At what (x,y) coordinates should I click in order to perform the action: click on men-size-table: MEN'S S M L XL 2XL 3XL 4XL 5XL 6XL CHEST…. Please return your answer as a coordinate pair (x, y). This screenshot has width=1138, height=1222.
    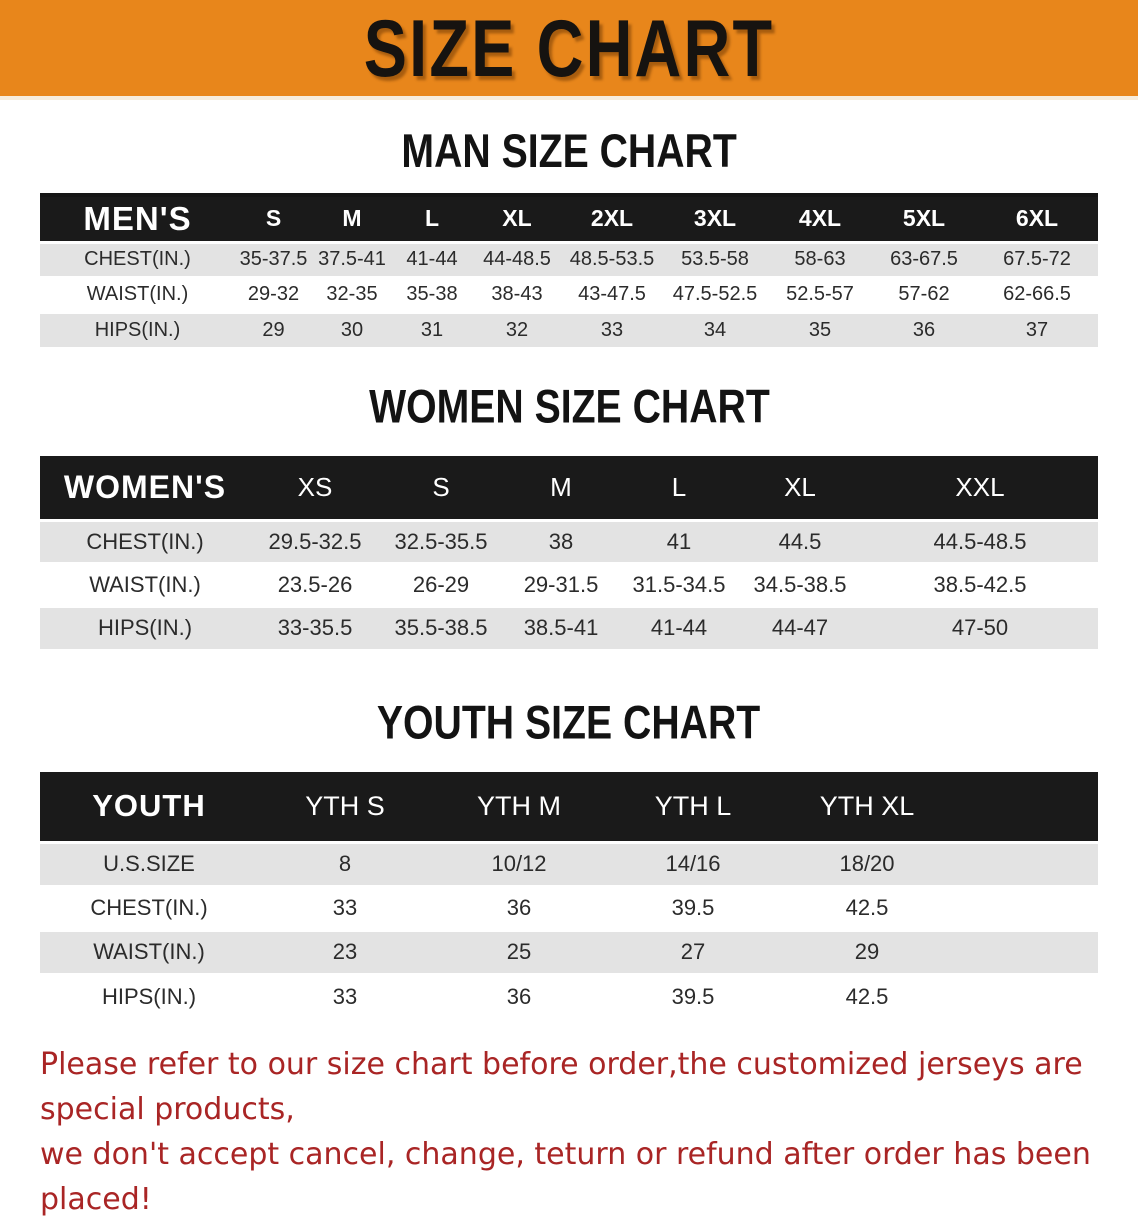
    Looking at the image, I should click on (569, 270).